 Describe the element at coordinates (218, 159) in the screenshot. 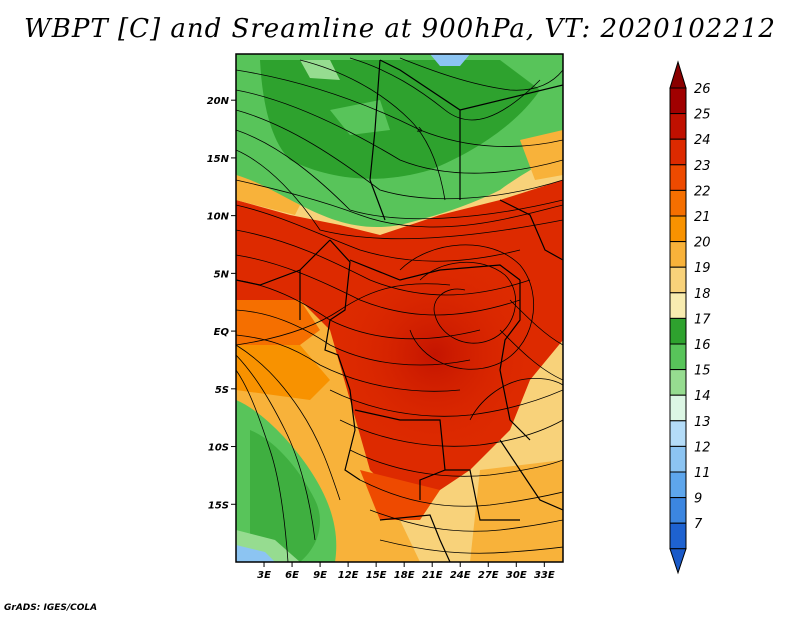

I see `lat-tick-label: 15N` at that location.